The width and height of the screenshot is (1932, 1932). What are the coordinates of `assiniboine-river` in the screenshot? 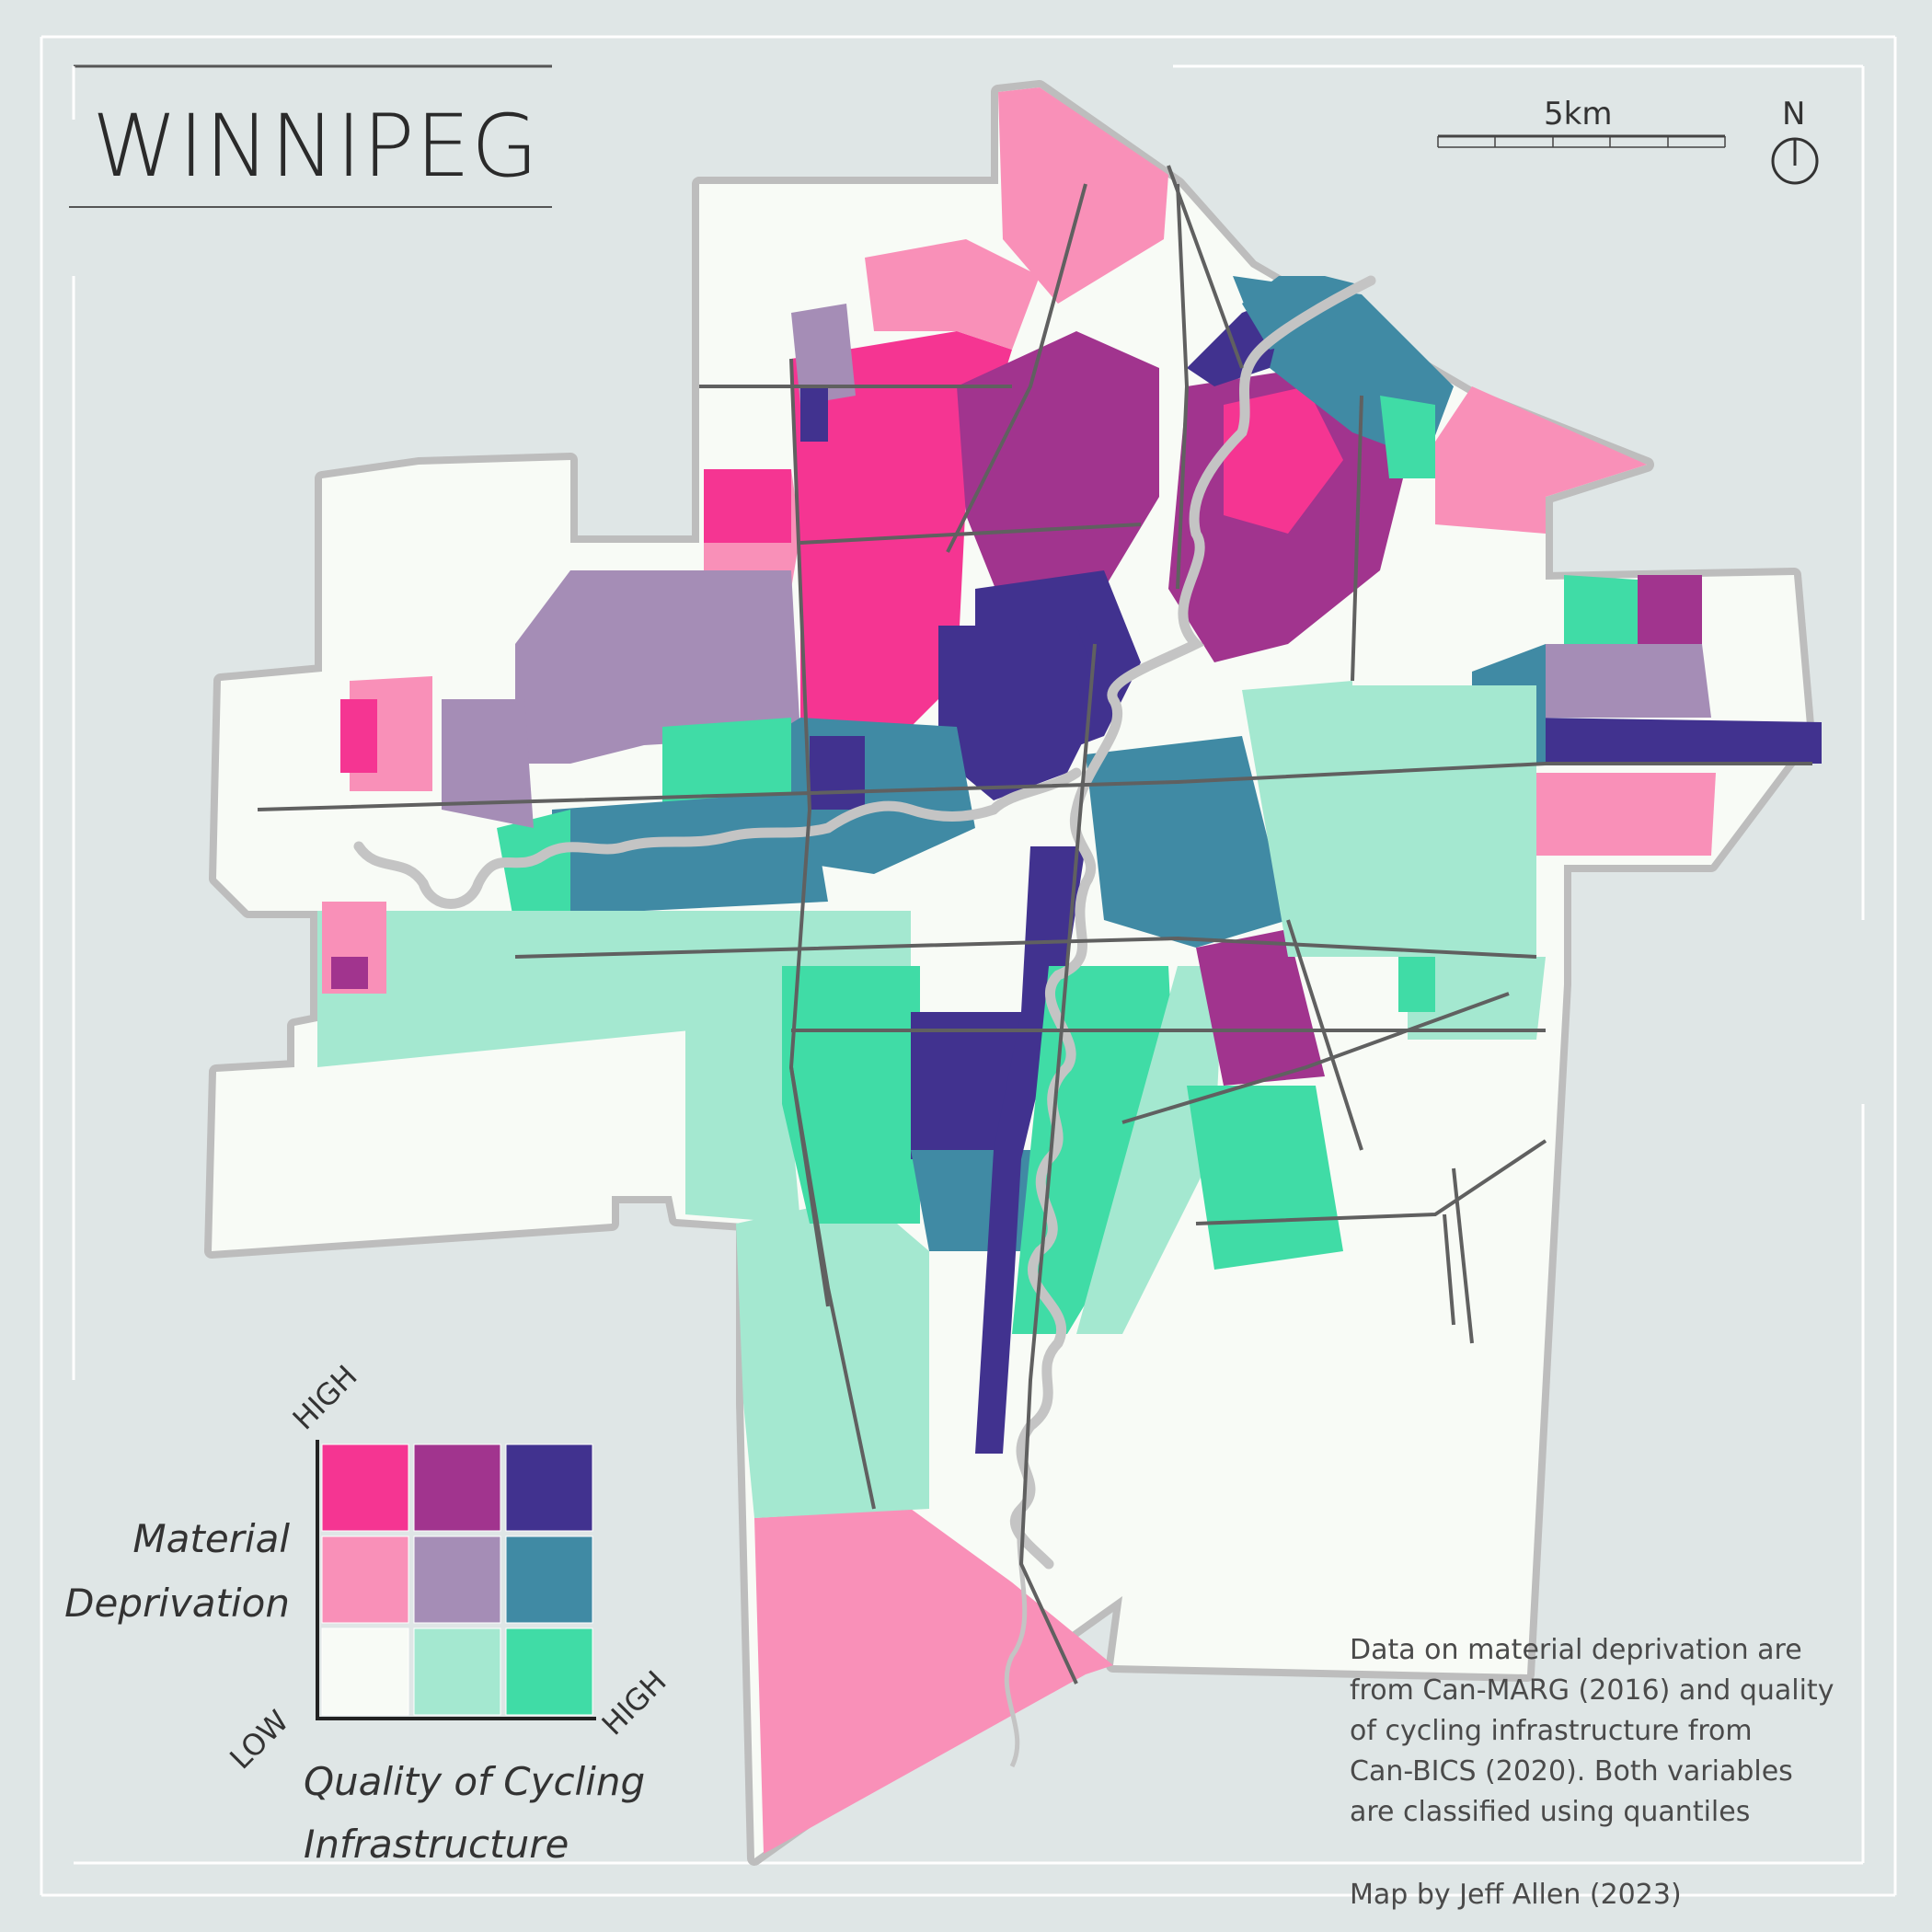 It's located at (717, 838).